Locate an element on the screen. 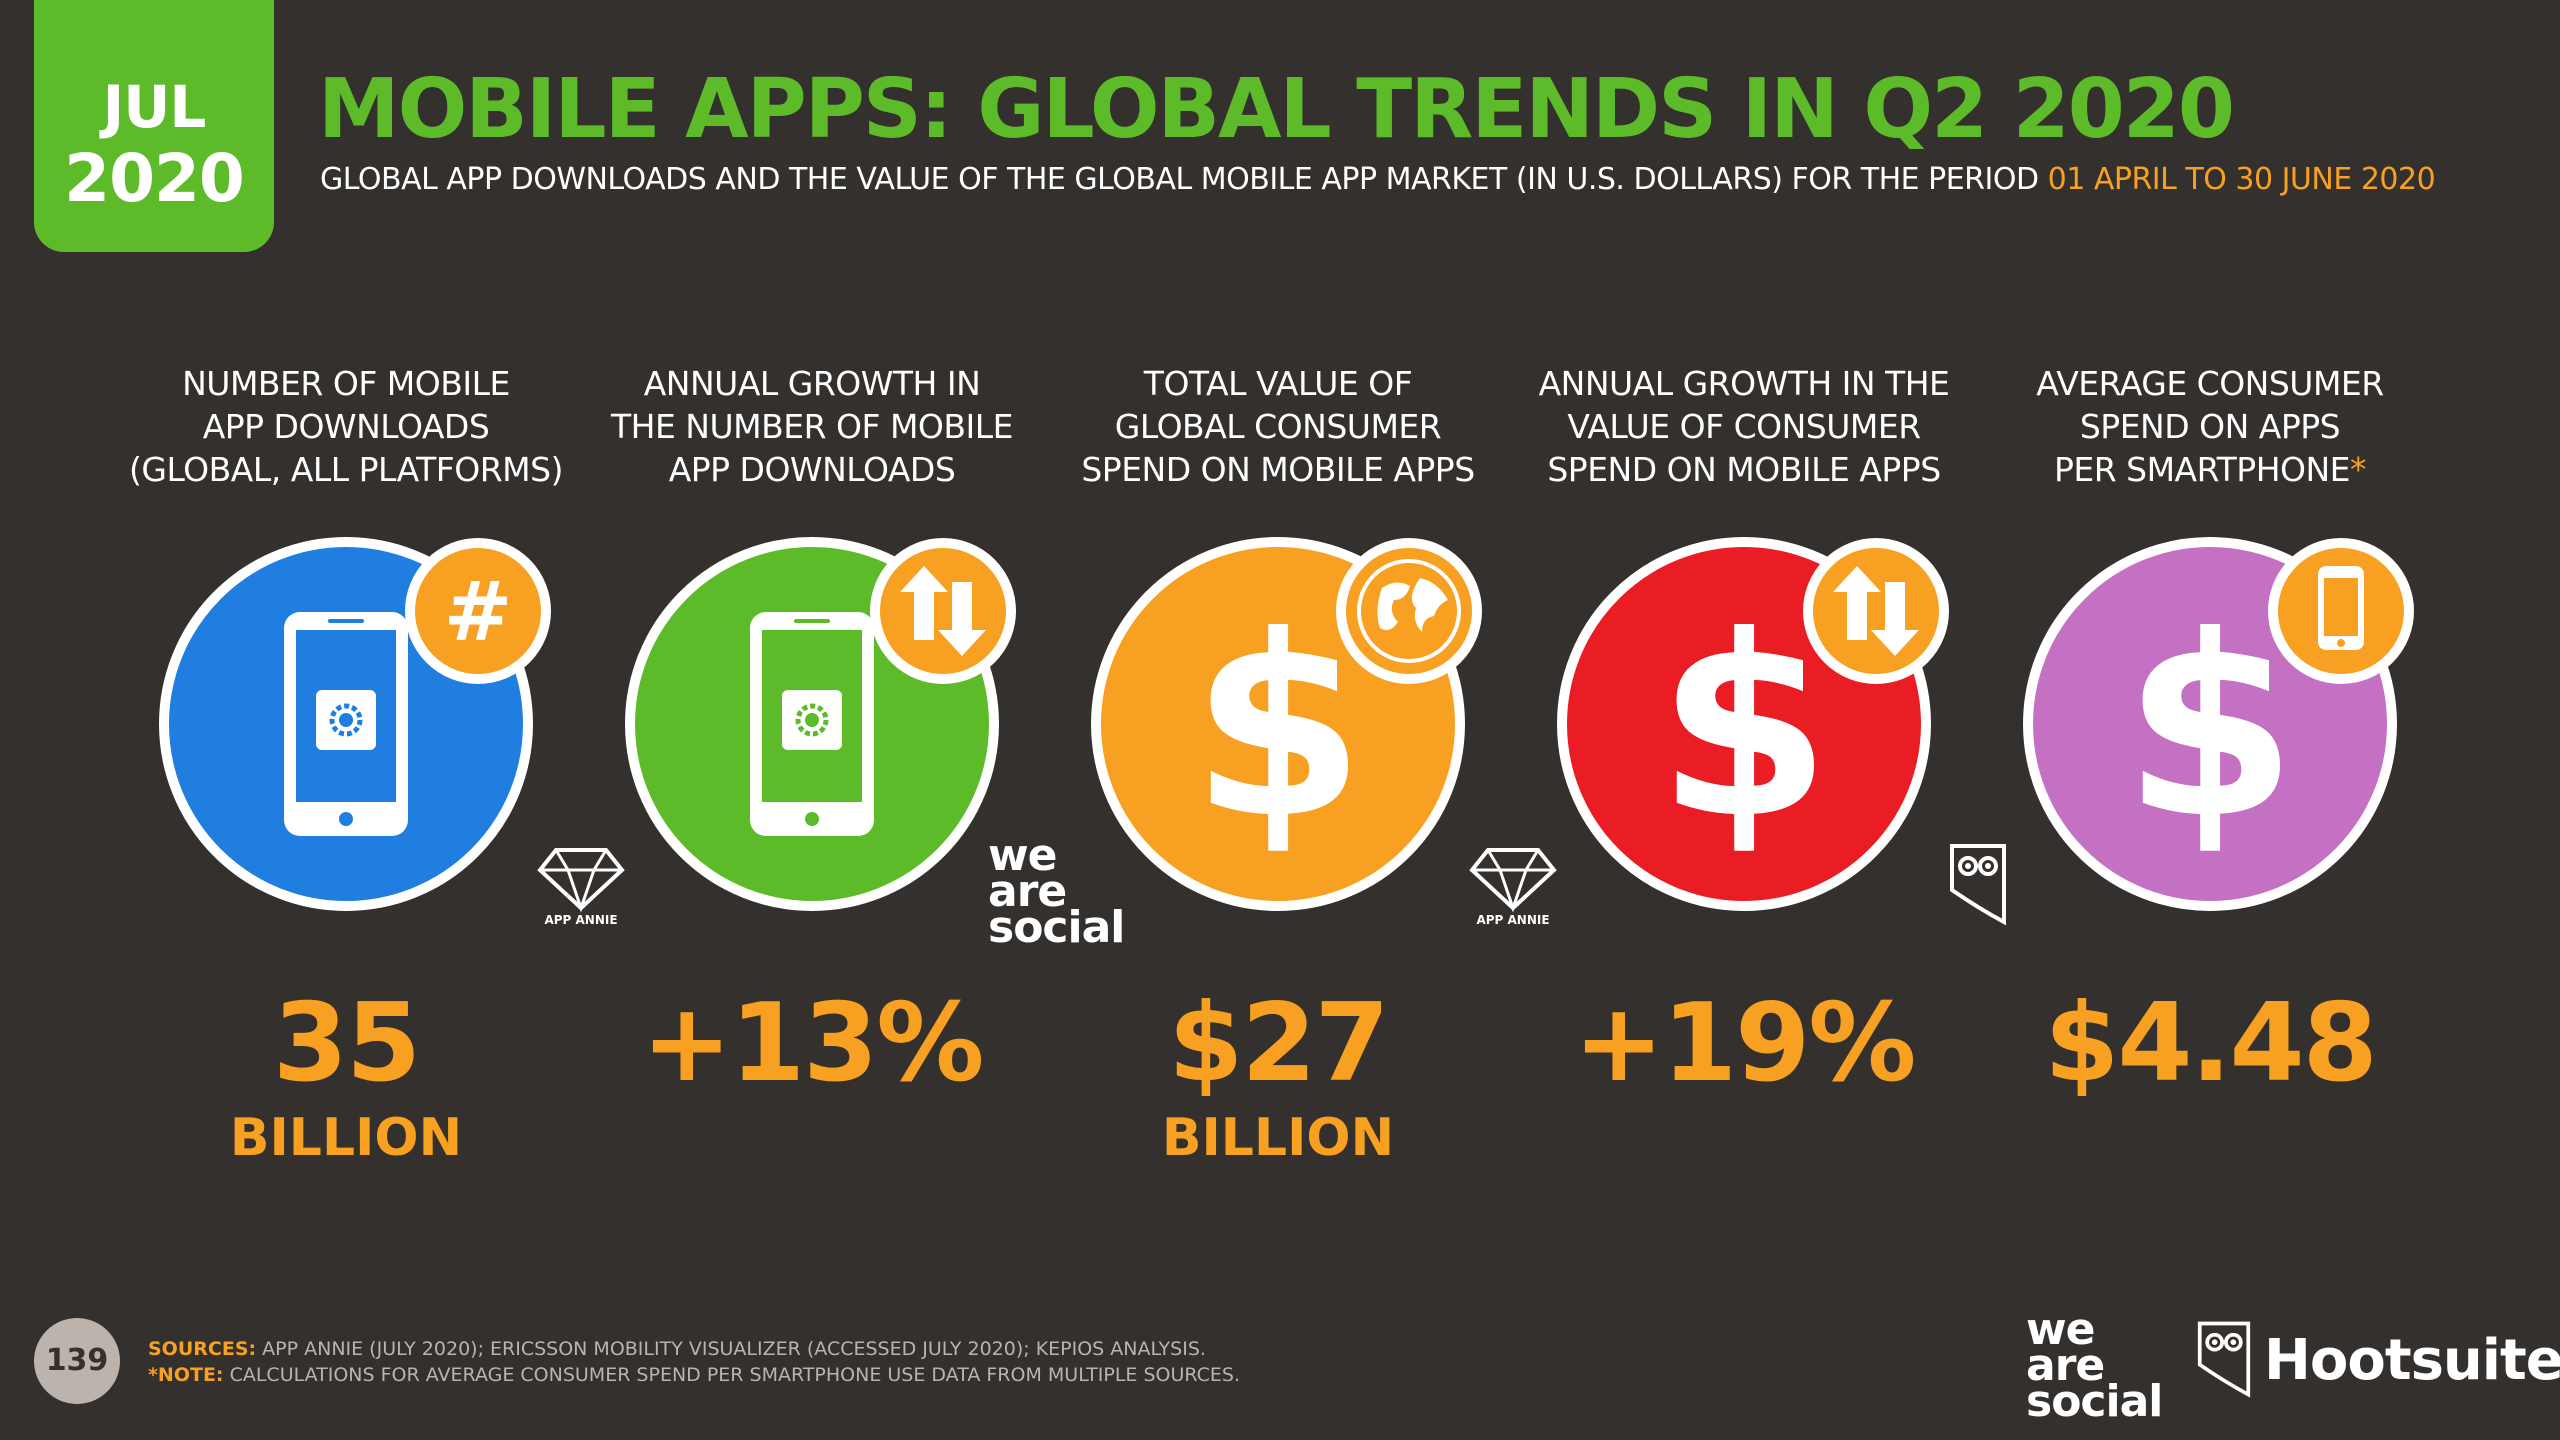  sources-label: SOURCES: is located at coordinates (202, 1349).